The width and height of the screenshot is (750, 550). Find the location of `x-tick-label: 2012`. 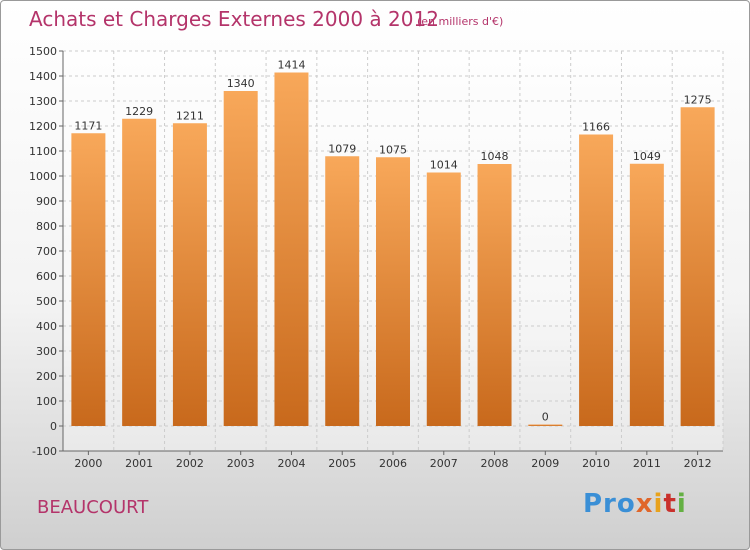

x-tick-label: 2012 is located at coordinates (698, 463).